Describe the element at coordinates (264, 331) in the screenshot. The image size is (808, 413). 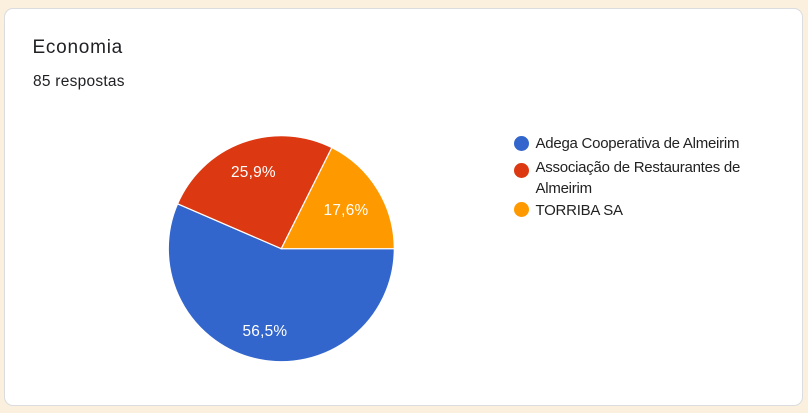
I see `svg-text: 56,5%` at that location.